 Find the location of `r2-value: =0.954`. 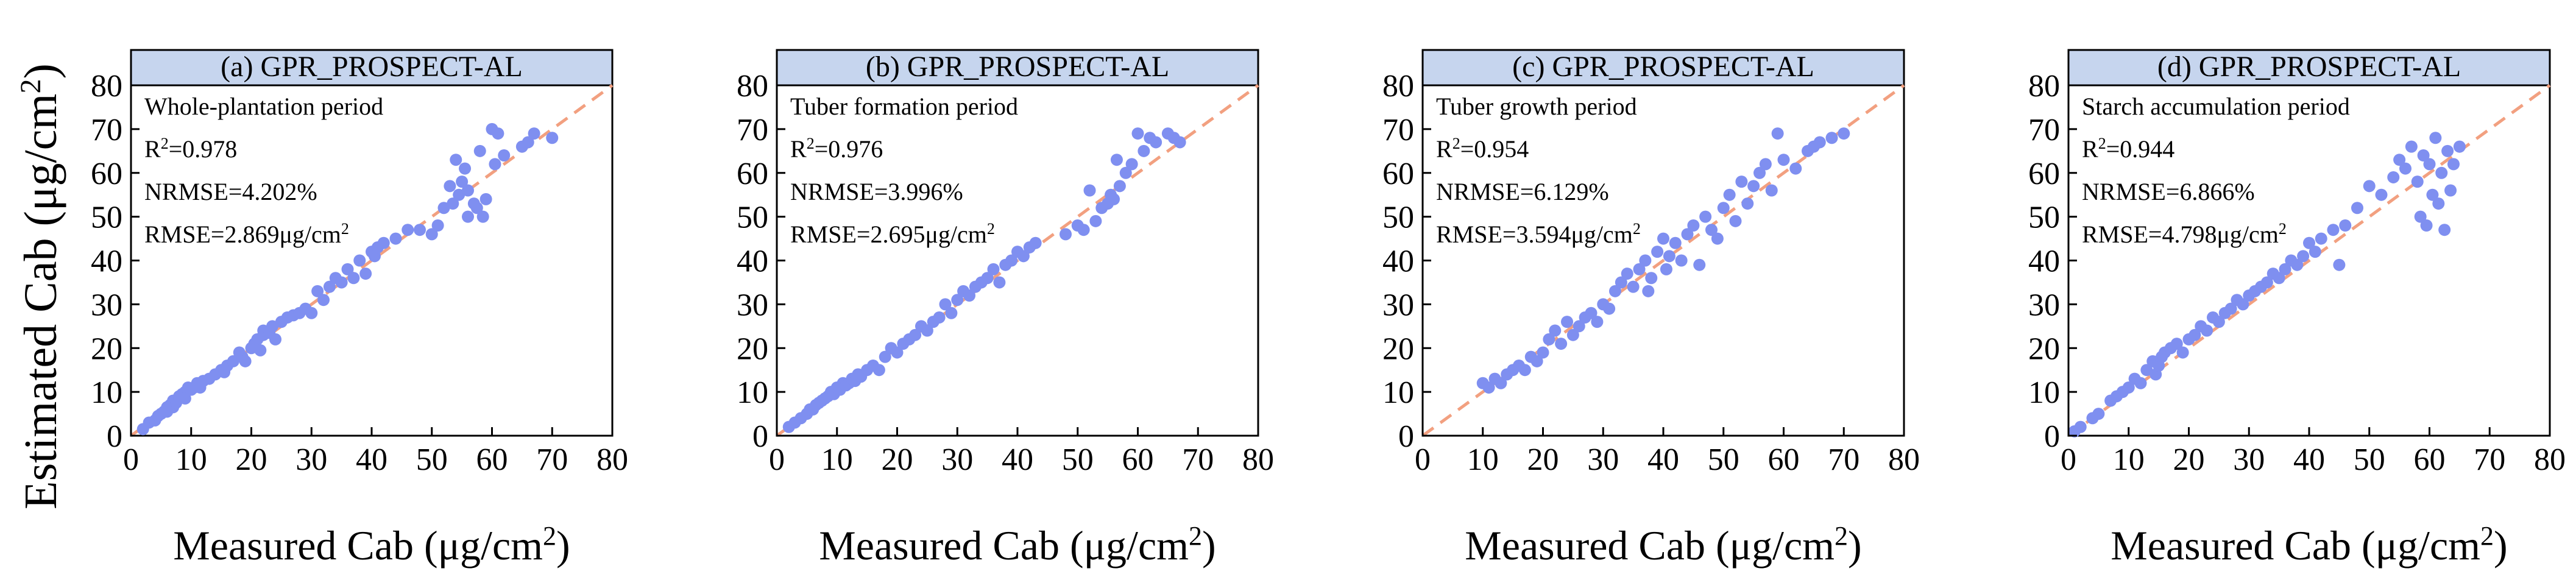

r2-value: =0.954 is located at coordinates (1494, 149).